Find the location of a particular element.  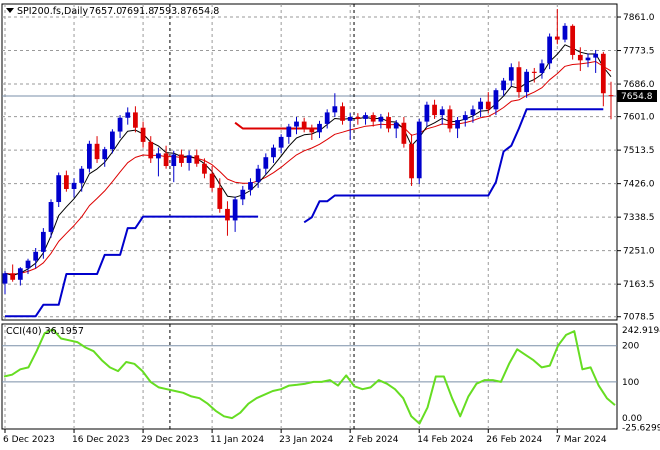

cci-title: CCI(40) 36.1957 is located at coordinates (45, 331).